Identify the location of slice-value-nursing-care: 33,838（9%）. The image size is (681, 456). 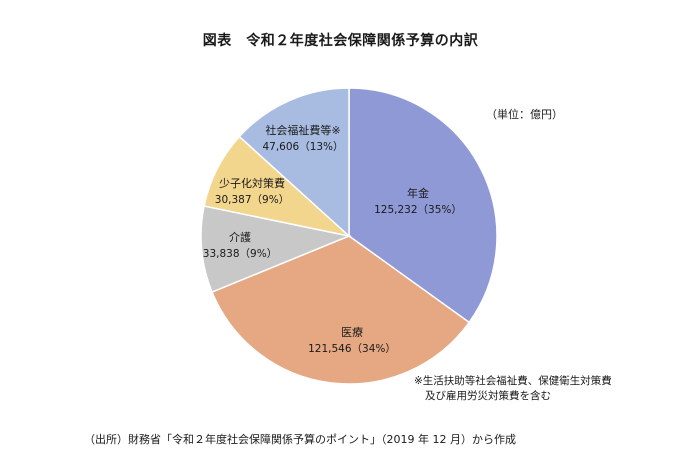
(240, 254).